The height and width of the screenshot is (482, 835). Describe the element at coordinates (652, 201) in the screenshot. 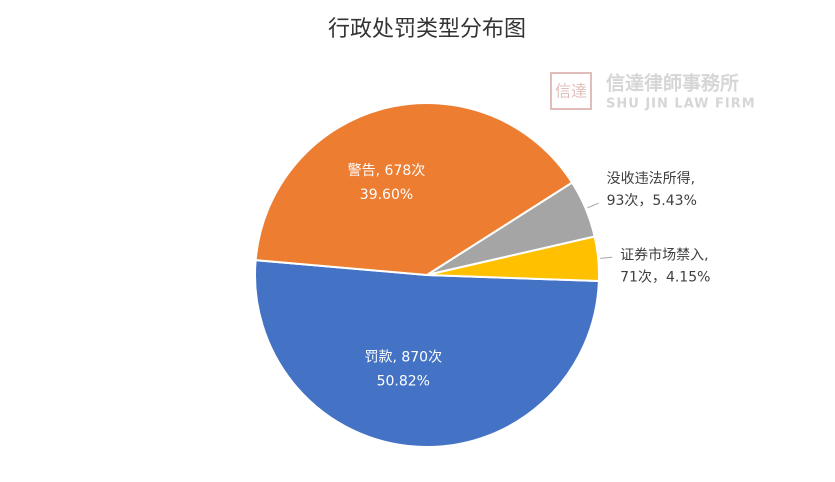

I see `data-label-percent: 93次，5.43%` at that location.